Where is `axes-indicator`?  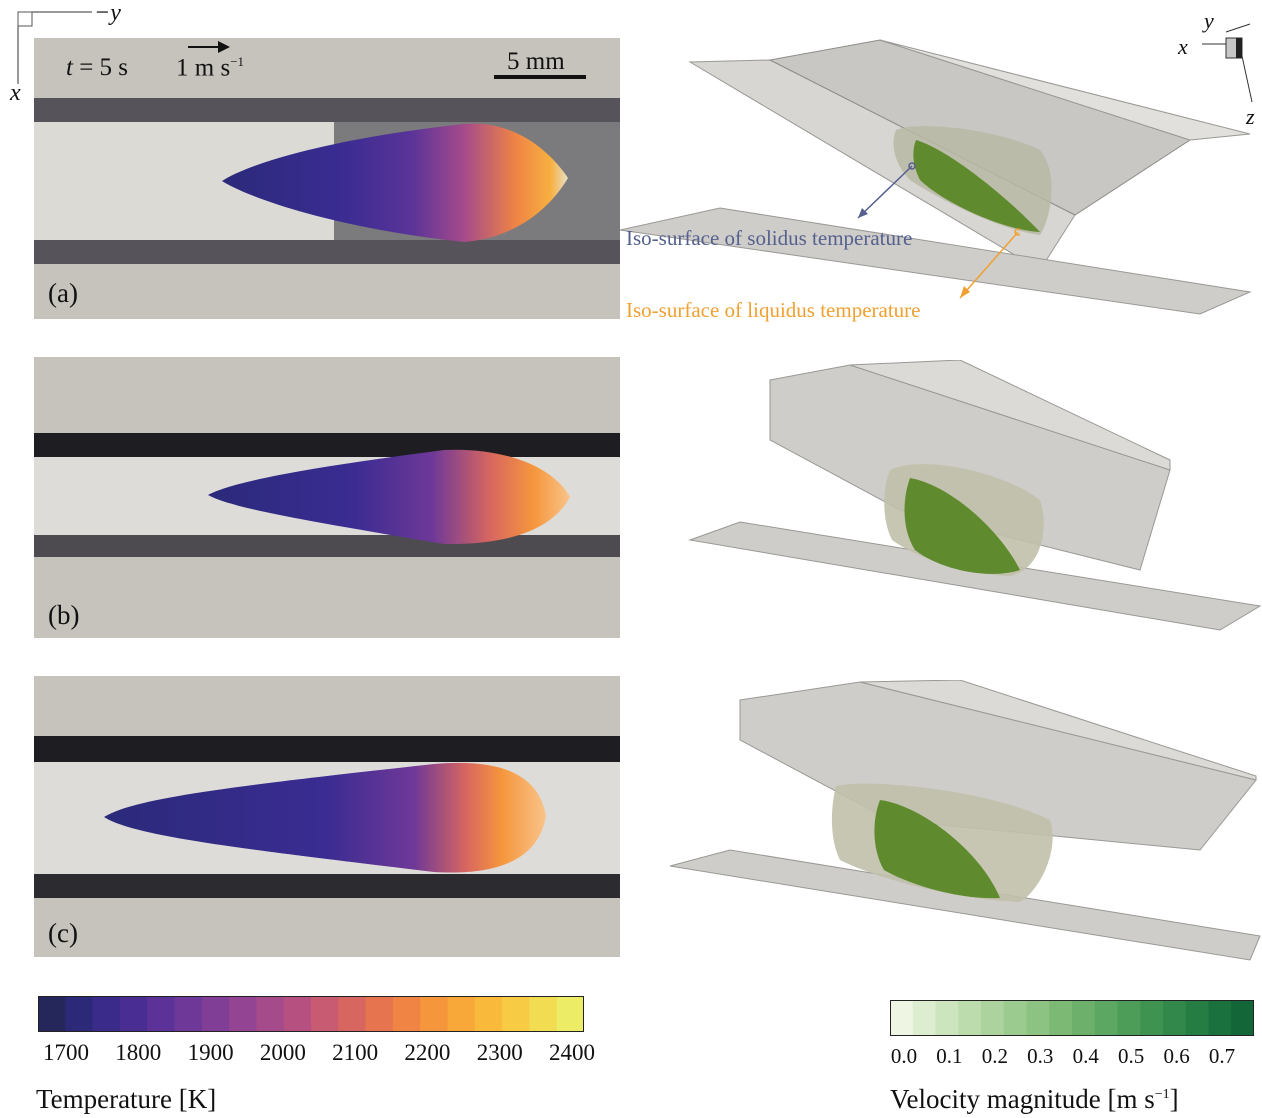
axes-indicator is located at coordinates (54, 47).